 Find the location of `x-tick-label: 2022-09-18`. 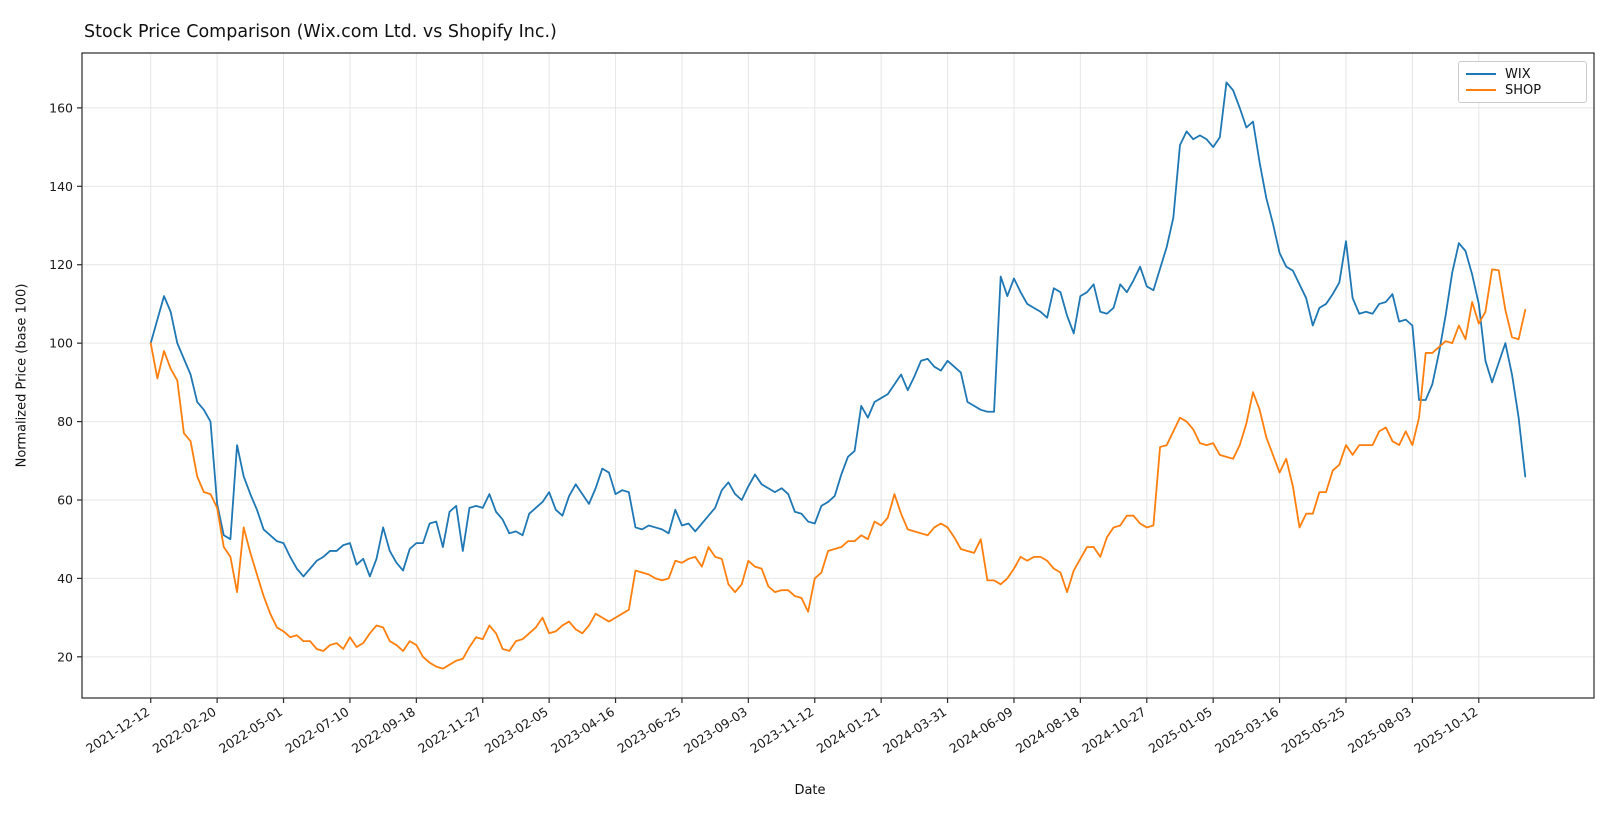

x-tick-label: 2022-09-18 is located at coordinates (383, 730).